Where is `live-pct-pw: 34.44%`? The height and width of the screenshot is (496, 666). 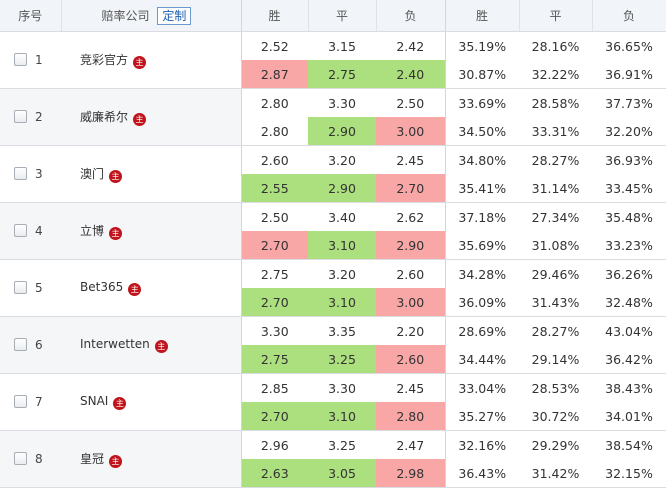
live-pct-pw: 34.44% is located at coordinates (482, 359).